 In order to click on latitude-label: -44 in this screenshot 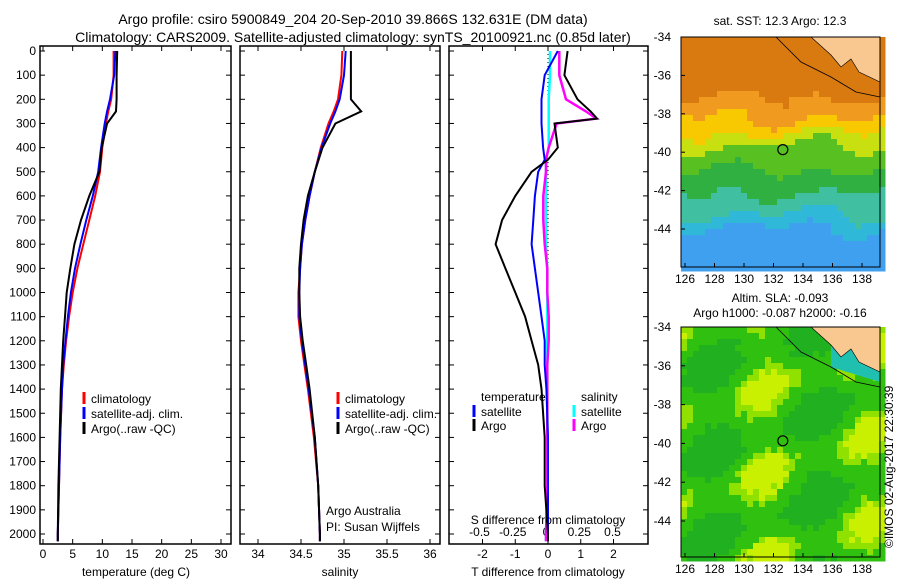, I will do `click(663, 521)`.